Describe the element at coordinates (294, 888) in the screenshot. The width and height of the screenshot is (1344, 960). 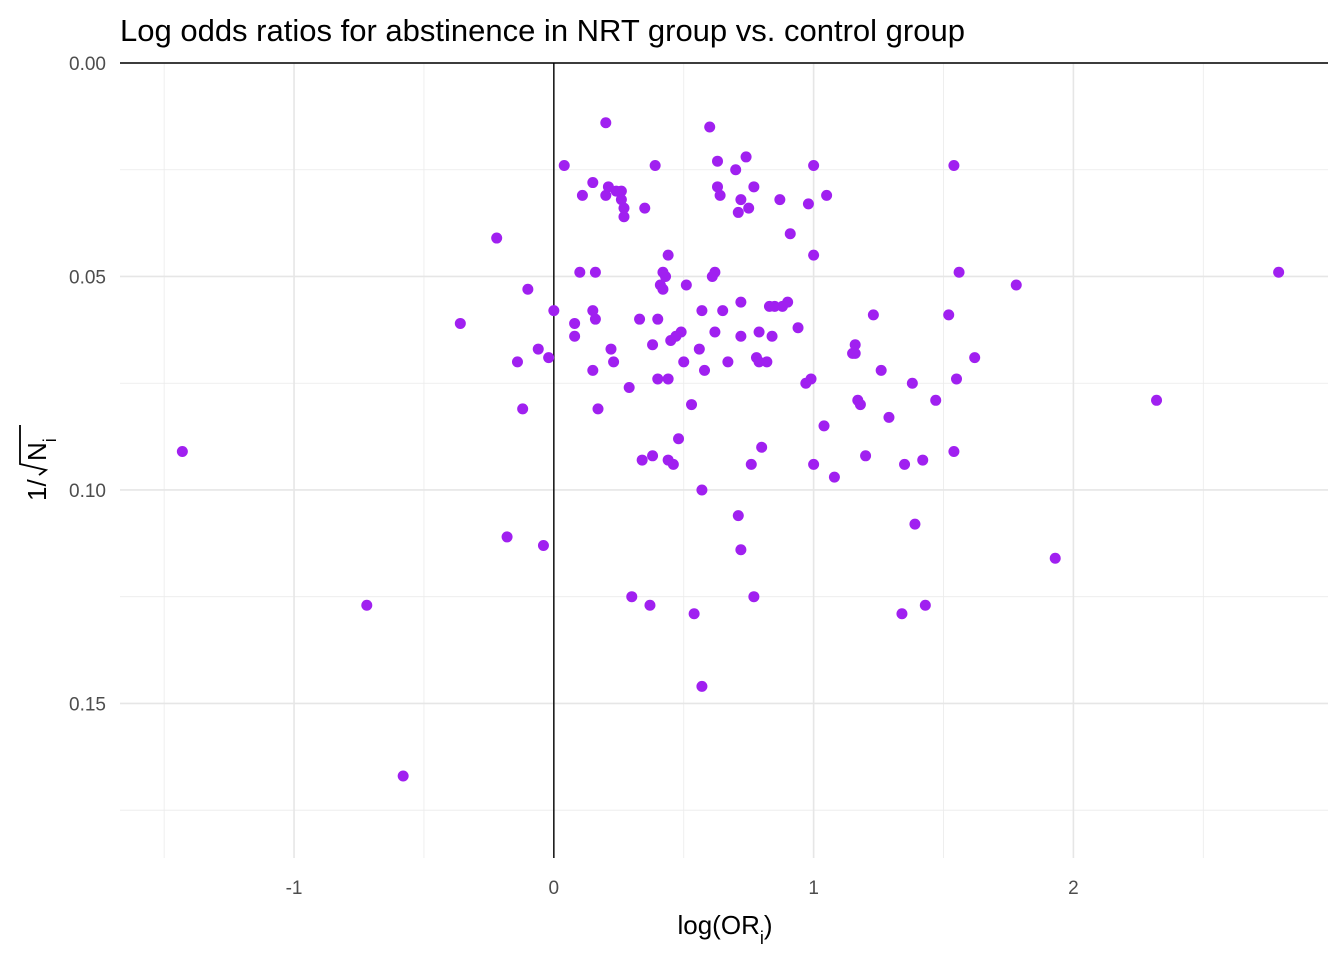
I see `x-tick-label: -1` at that location.